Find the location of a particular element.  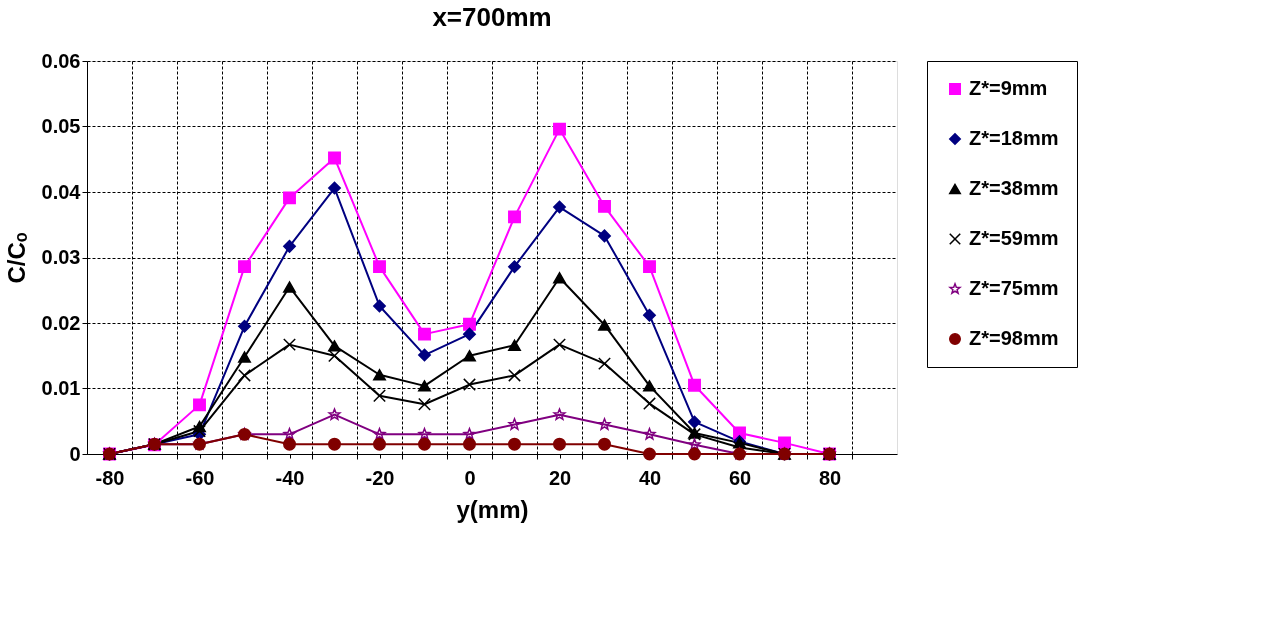

x-tick-label: 80 is located at coordinates (830, 477).